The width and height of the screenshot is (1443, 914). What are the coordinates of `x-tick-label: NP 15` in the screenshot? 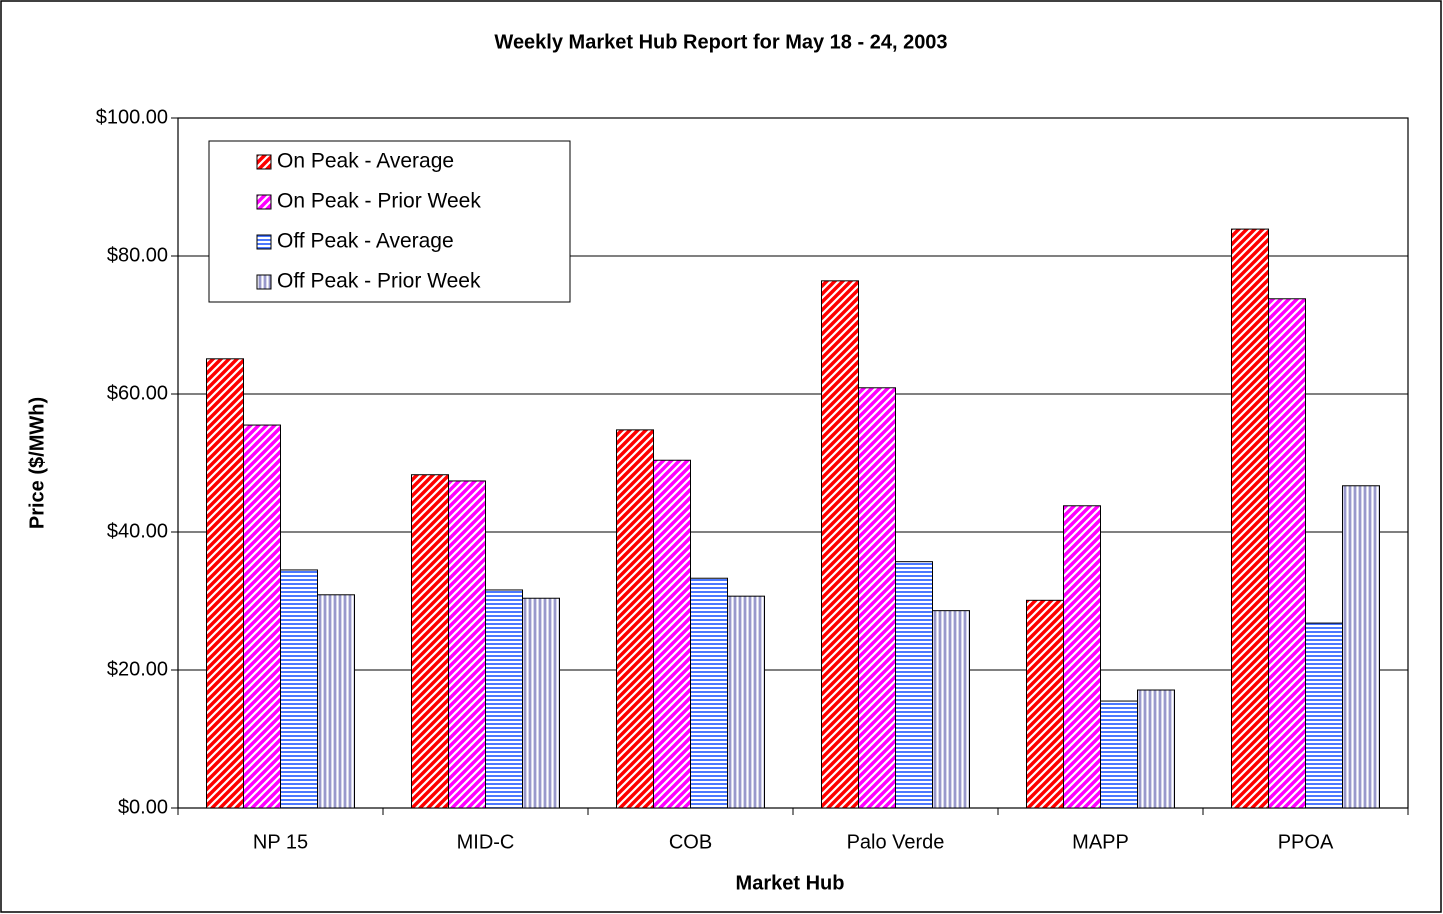 It's located at (280, 842).